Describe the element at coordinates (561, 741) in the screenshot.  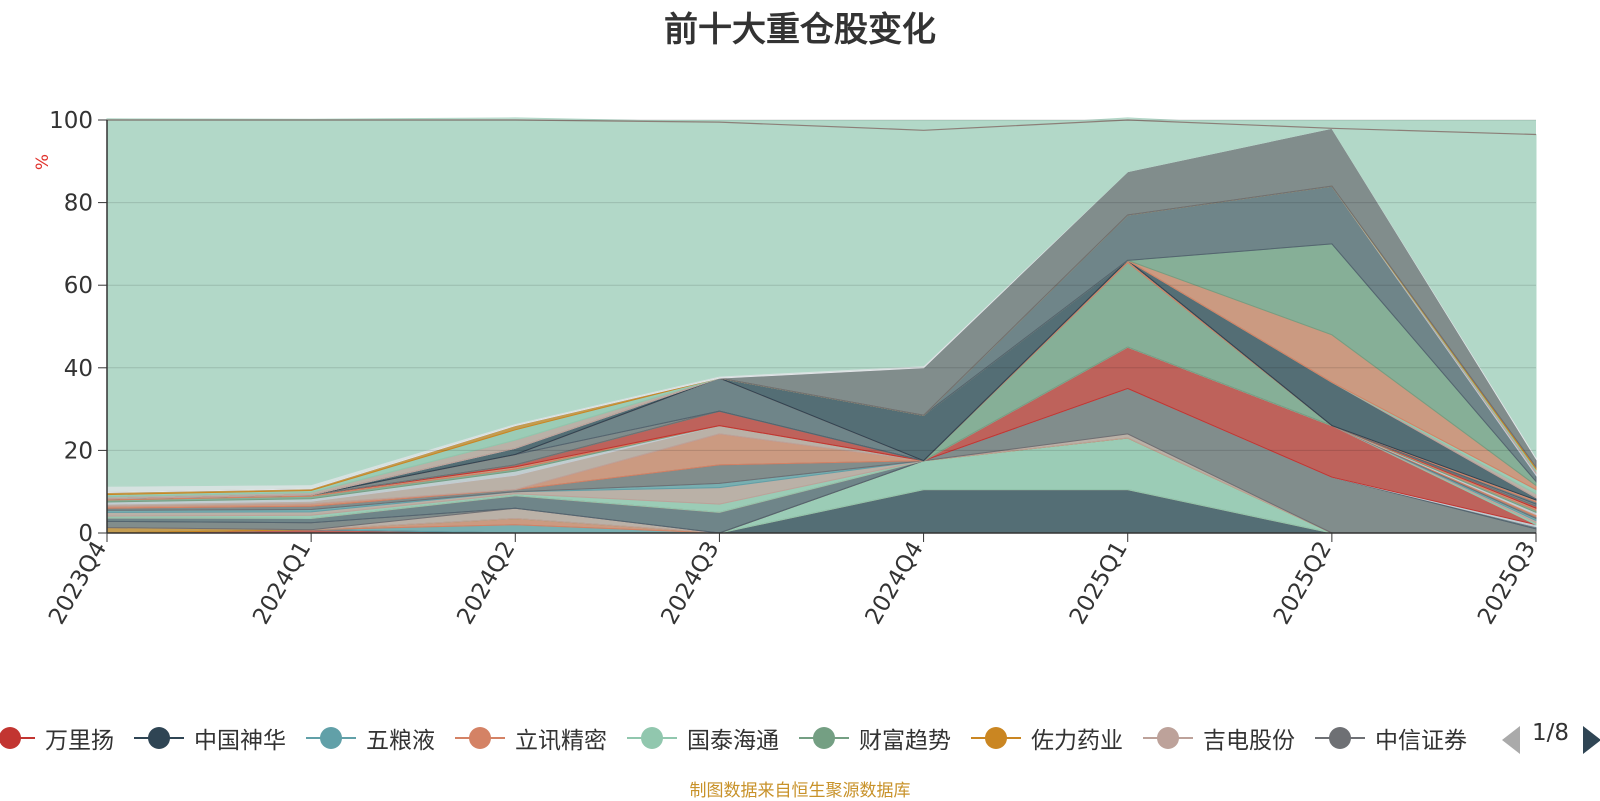
I see `legend-label: 立讯精密` at that location.